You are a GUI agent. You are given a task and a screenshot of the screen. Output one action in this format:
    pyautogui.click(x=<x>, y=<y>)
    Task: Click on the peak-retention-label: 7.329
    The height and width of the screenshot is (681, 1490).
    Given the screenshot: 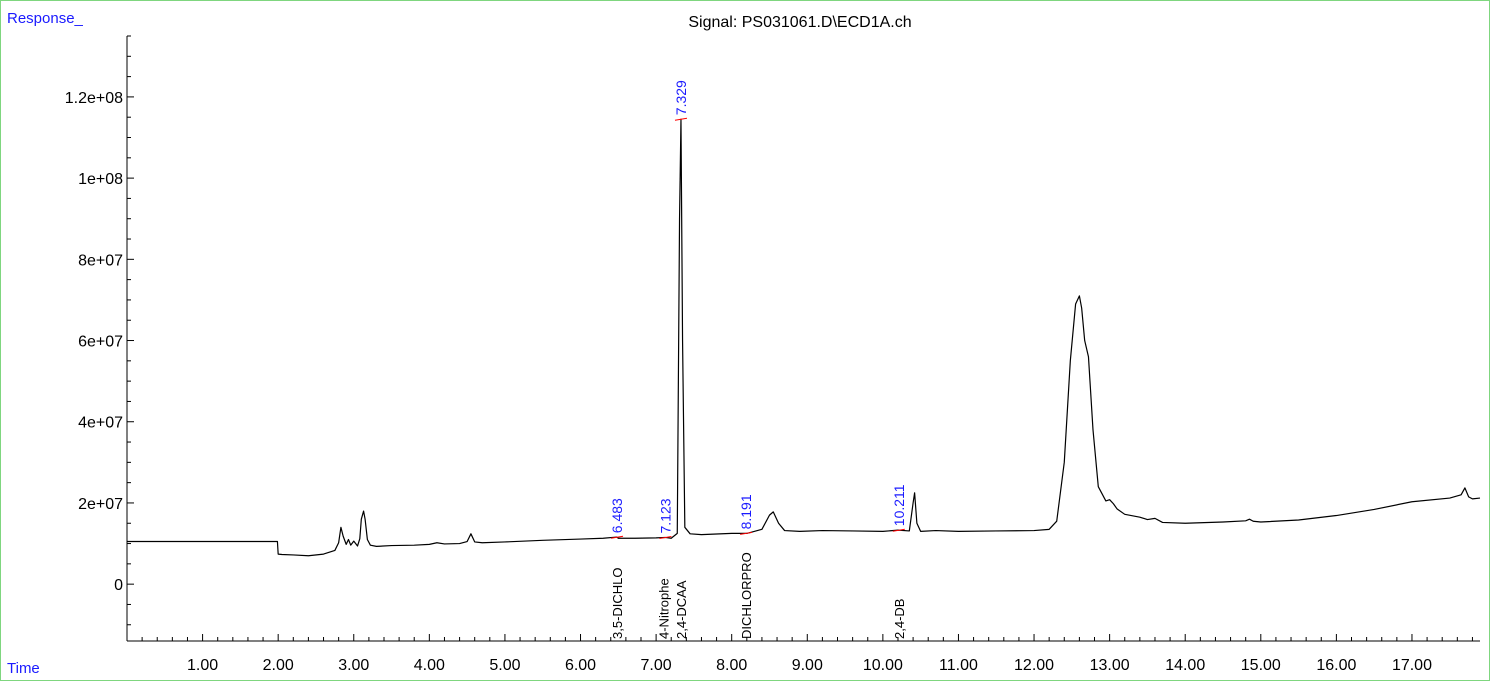 What is the action you would take?
    pyautogui.click(x=681, y=97)
    